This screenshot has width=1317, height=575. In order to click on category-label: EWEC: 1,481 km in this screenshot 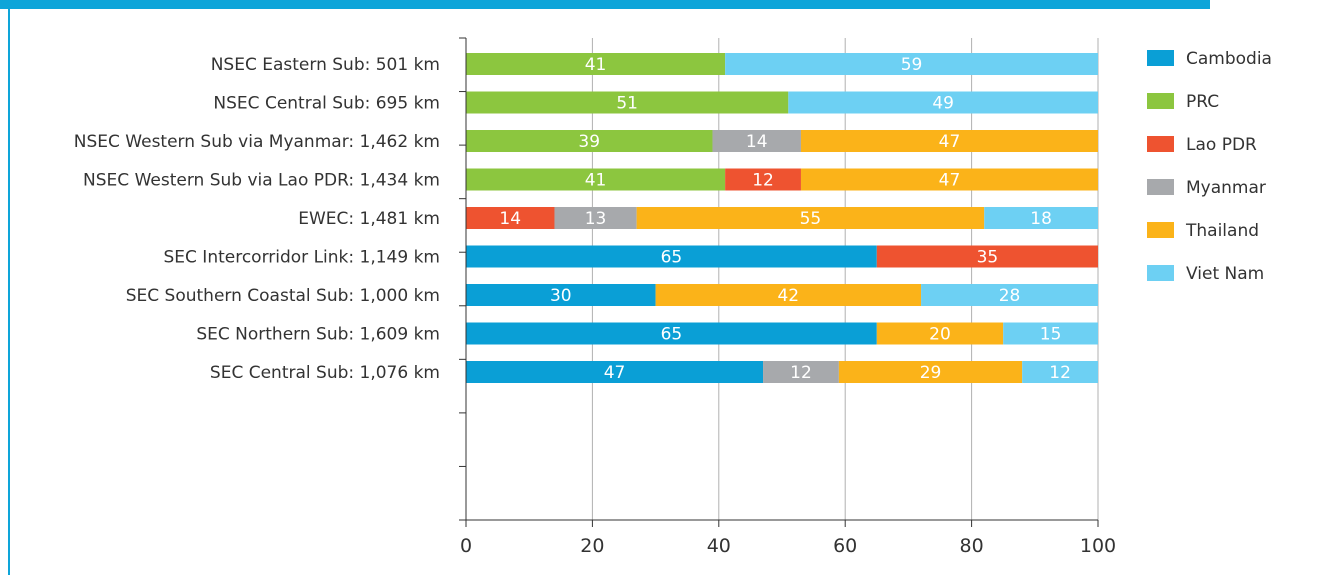, I will do `click(369, 219)`.